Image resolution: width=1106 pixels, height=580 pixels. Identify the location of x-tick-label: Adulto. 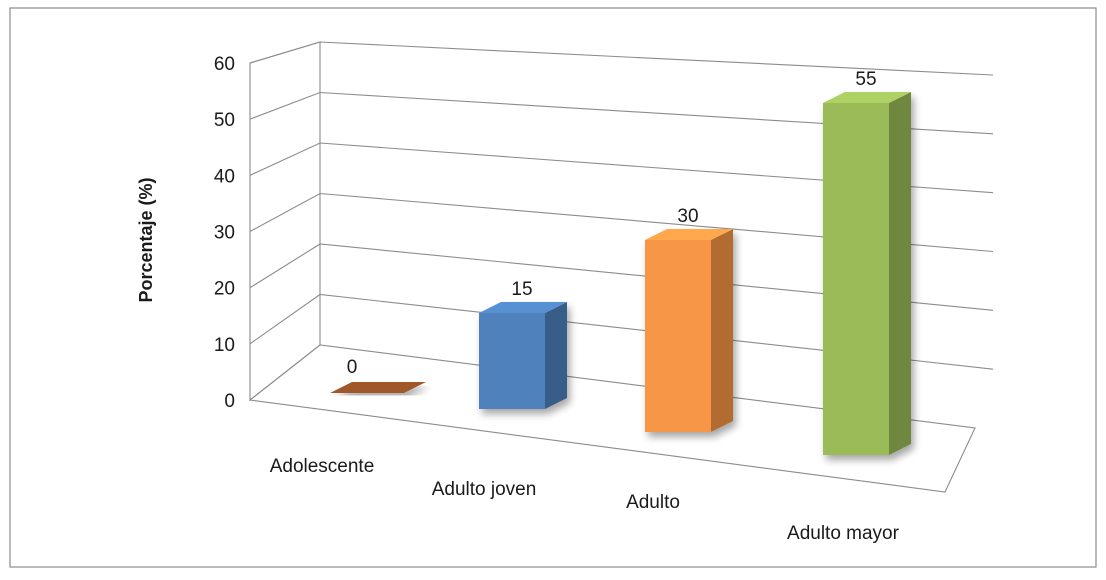
(653, 502).